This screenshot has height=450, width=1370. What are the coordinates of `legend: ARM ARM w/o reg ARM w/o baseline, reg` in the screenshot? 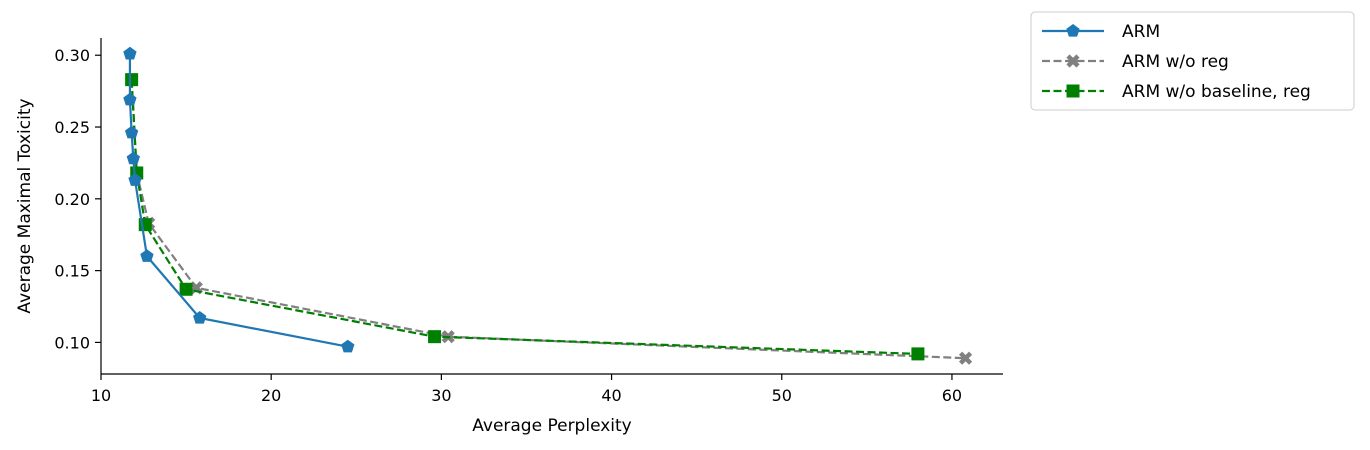 It's located at (1192, 61).